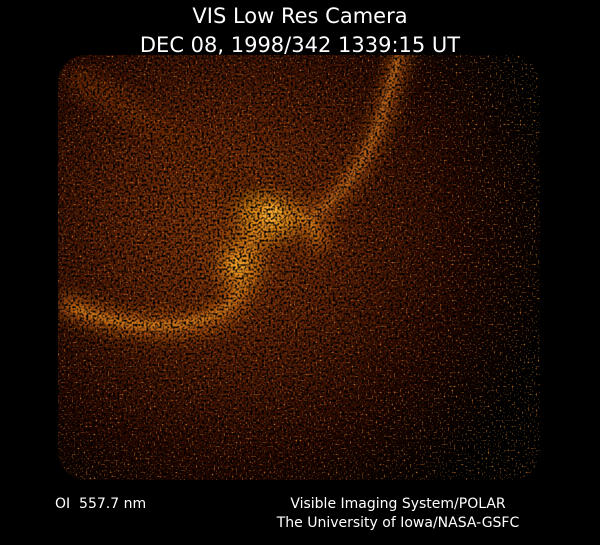  Describe the element at coordinates (299, 16) in the screenshot. I see `image-title: VIS Low Res Camera` at that location.